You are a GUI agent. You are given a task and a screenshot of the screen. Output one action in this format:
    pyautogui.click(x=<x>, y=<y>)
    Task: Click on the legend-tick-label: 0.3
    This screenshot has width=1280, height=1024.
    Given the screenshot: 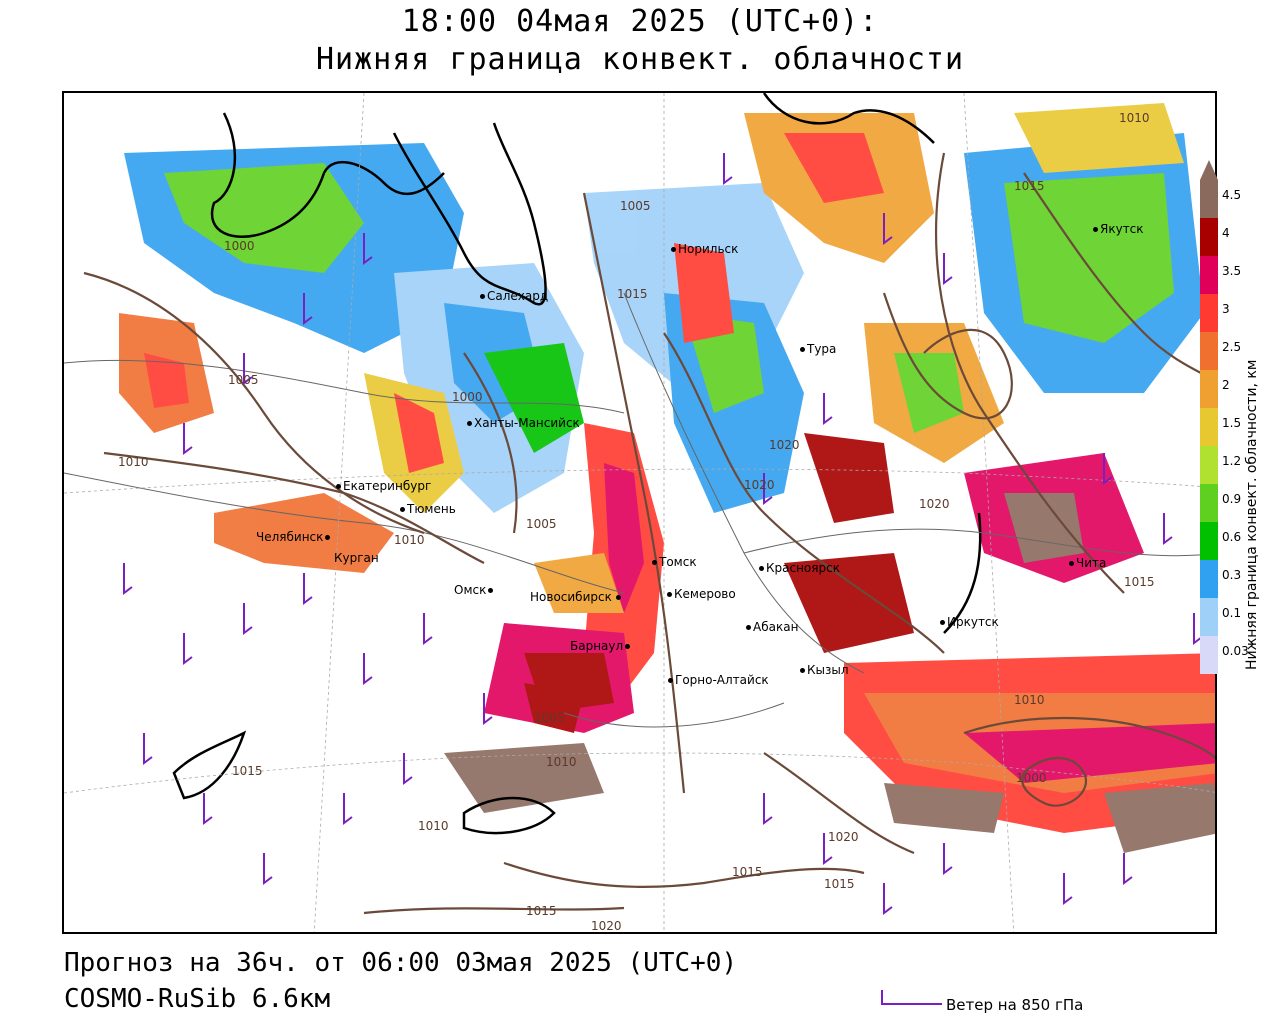 What is the action you would take?
    pyautogui.click(x=1232, y=575)
    